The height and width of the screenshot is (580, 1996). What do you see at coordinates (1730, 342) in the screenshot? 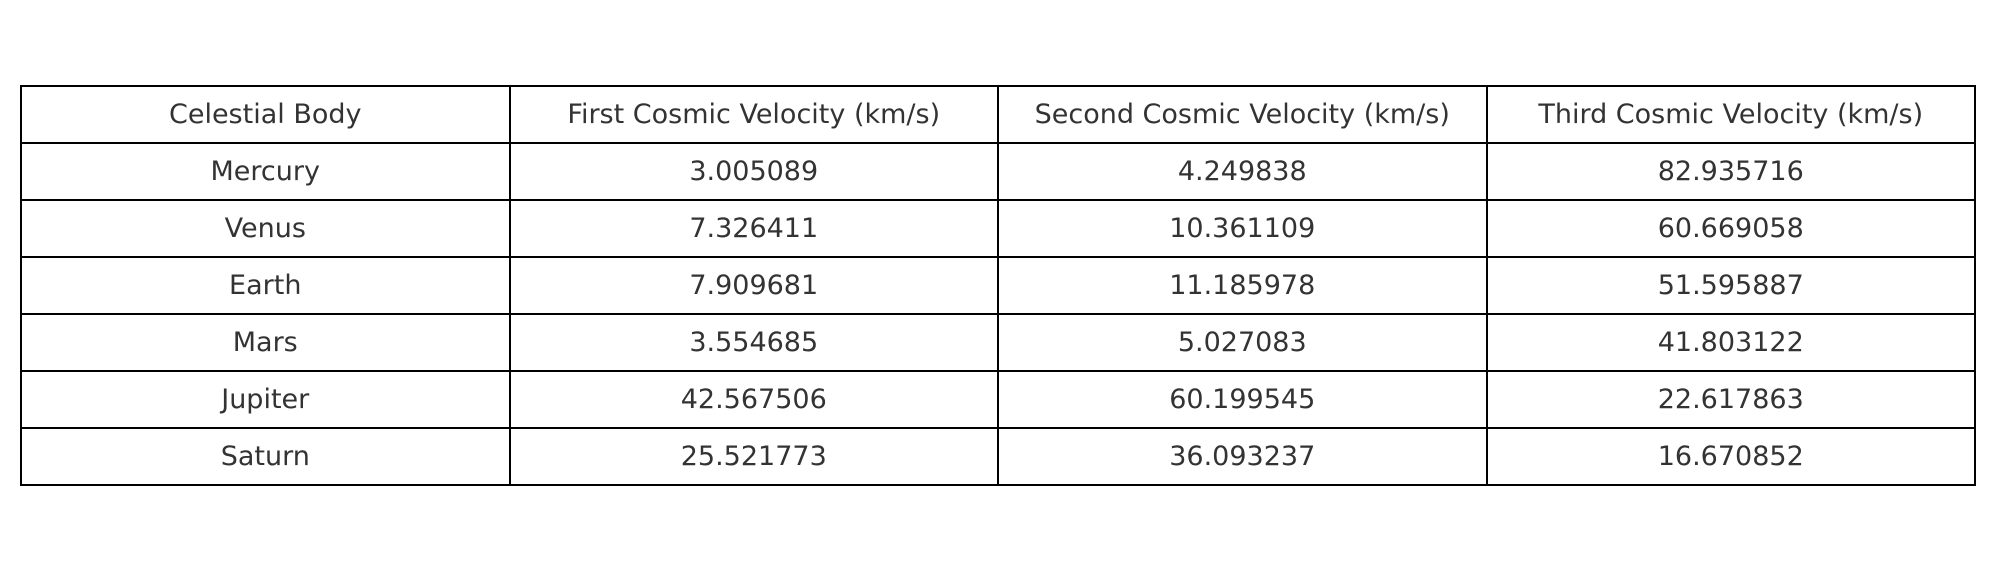
I see `cell-third-cosmic-velocity: 41.803122` at bounding box center [1730, 342].